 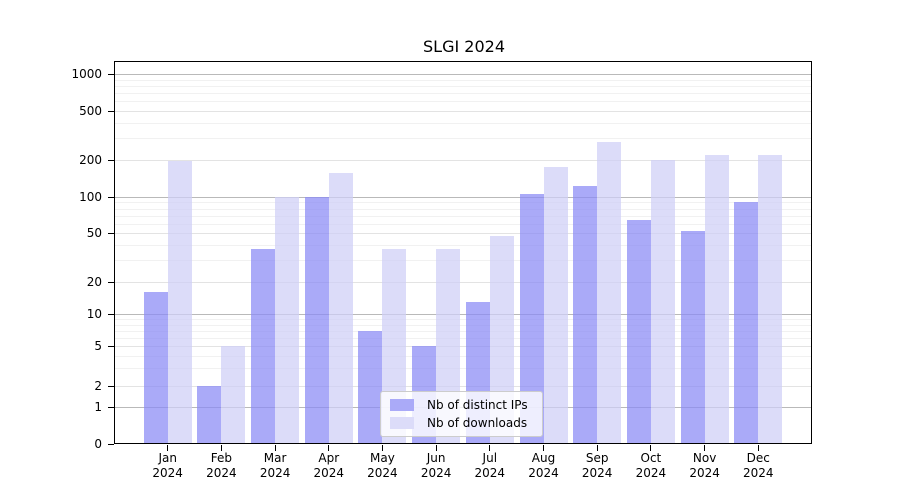 What do you see at coordinates (98, 444) in the screenshot?
I see `y-tick-label: 0` at bounding box center [98, 444].